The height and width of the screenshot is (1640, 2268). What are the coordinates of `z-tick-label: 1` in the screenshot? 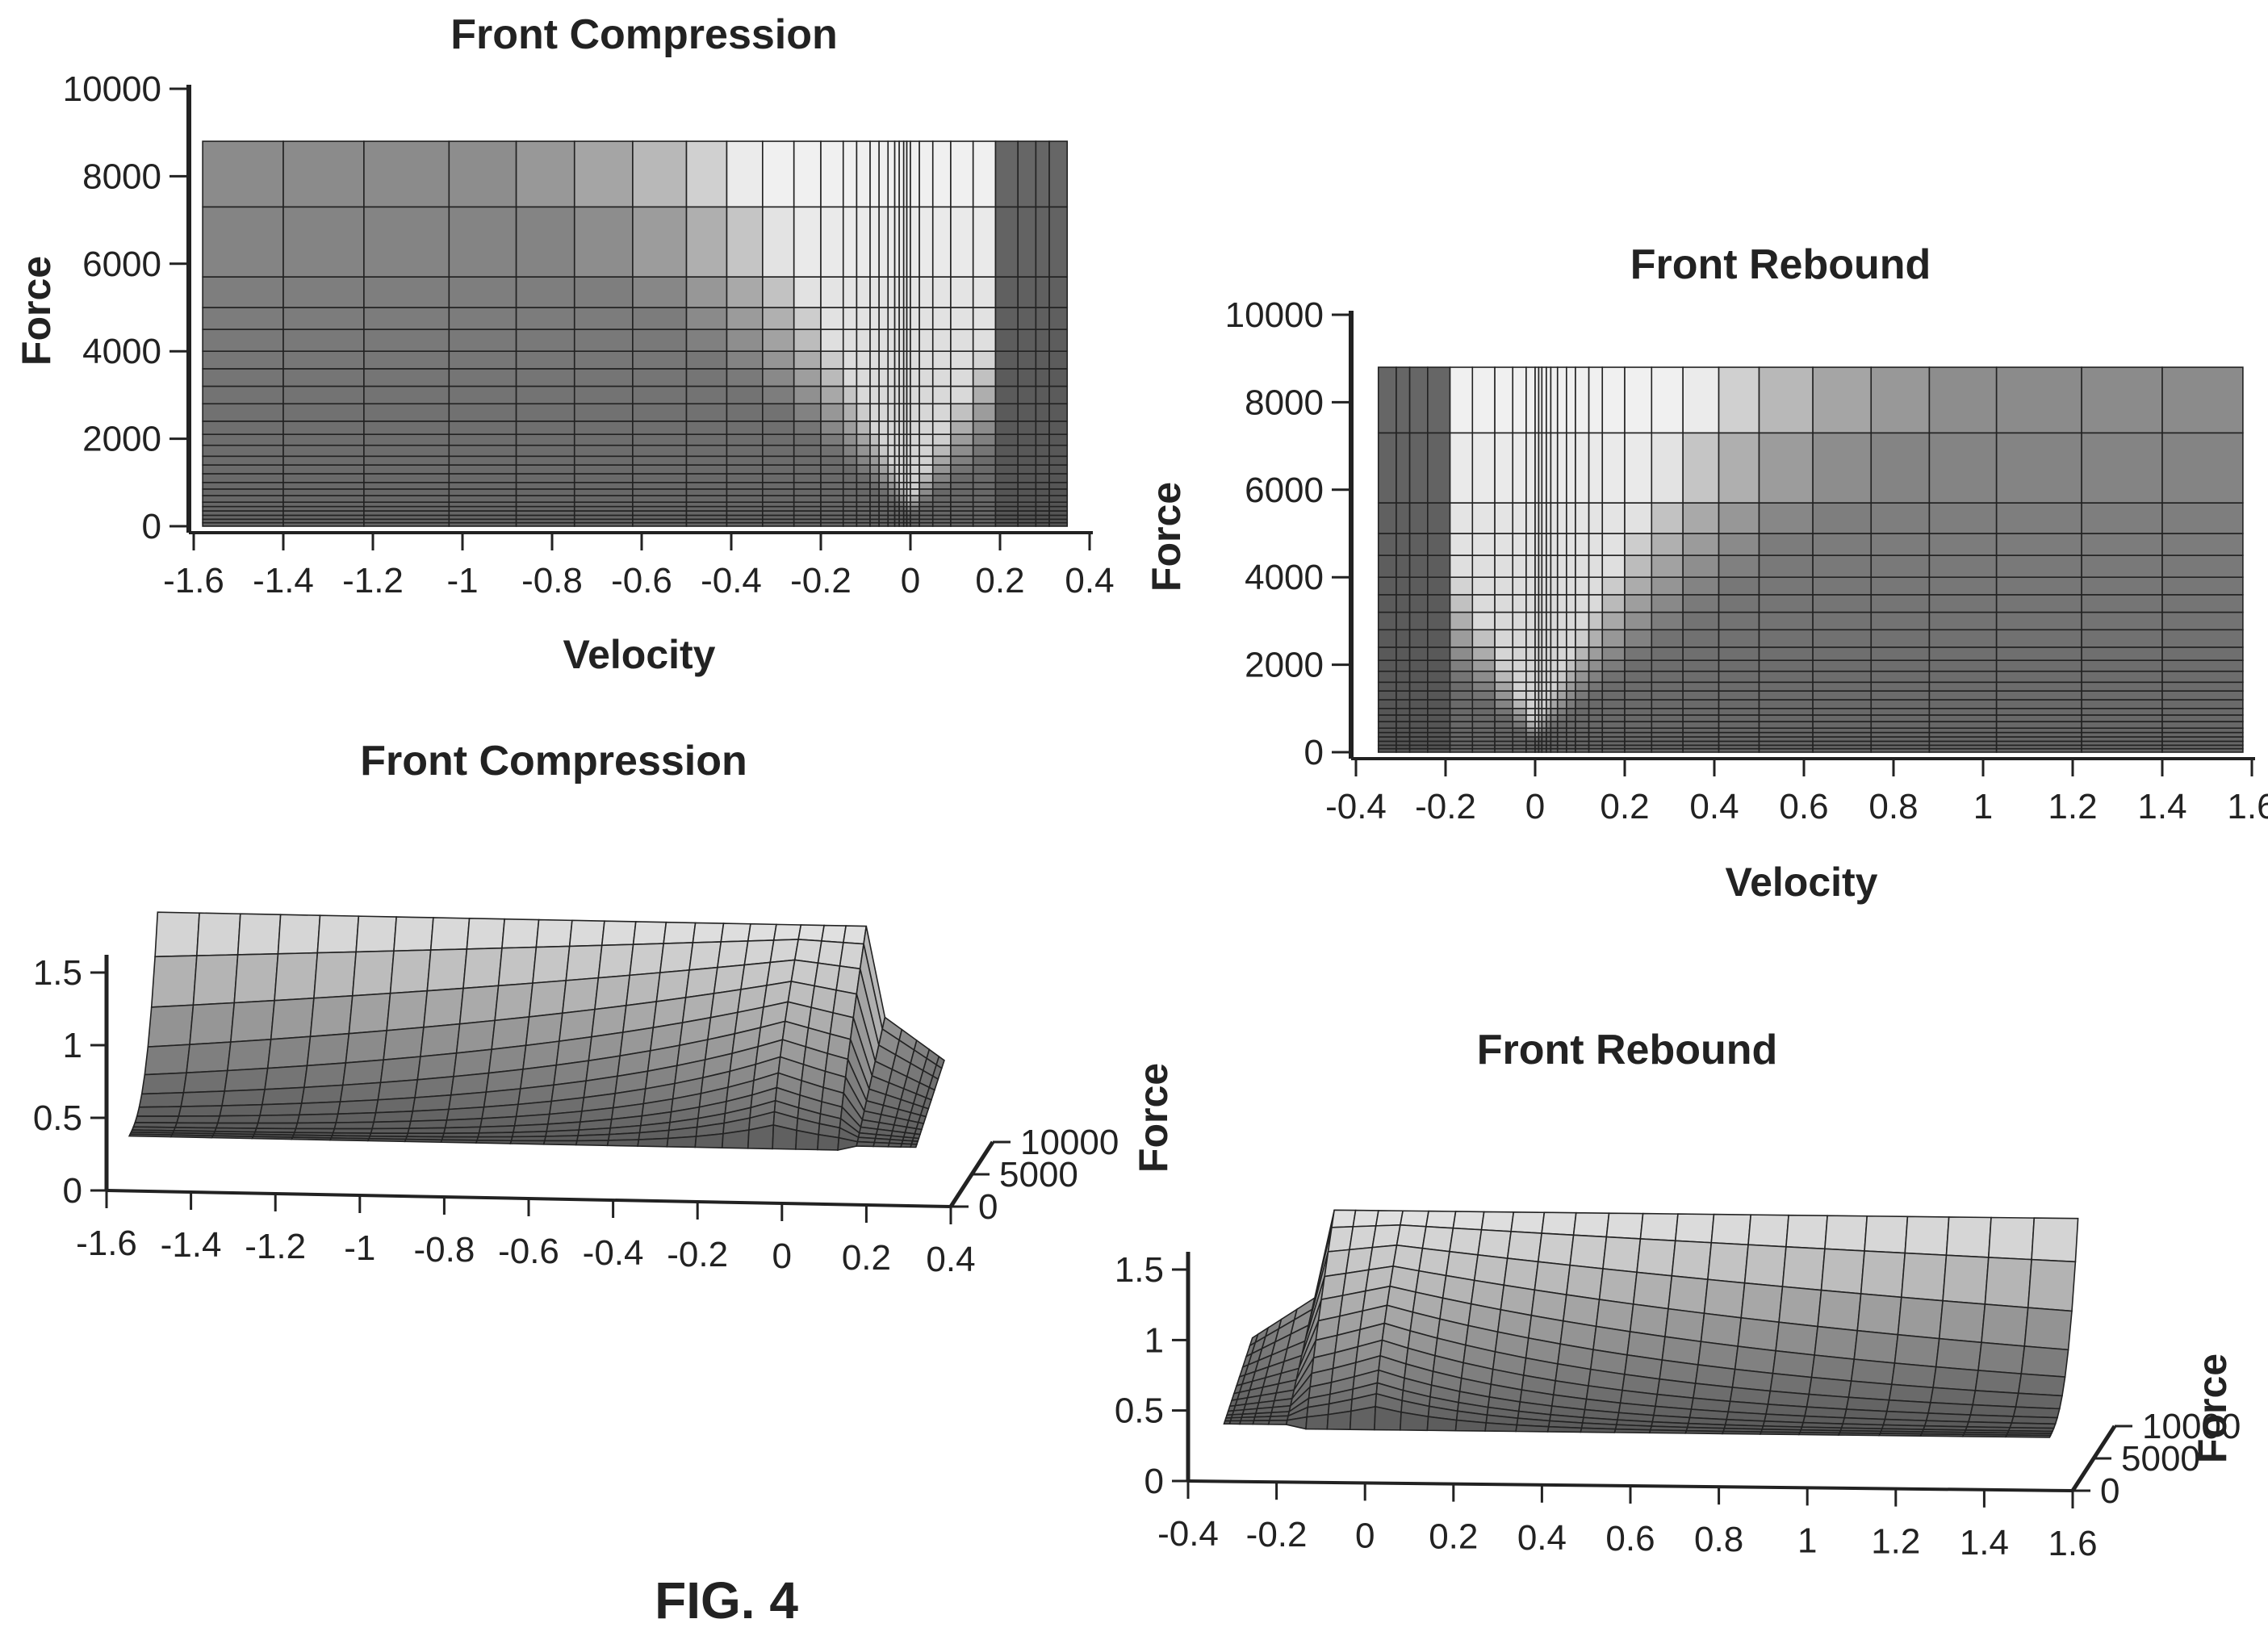 It's located at (1154, 1340).